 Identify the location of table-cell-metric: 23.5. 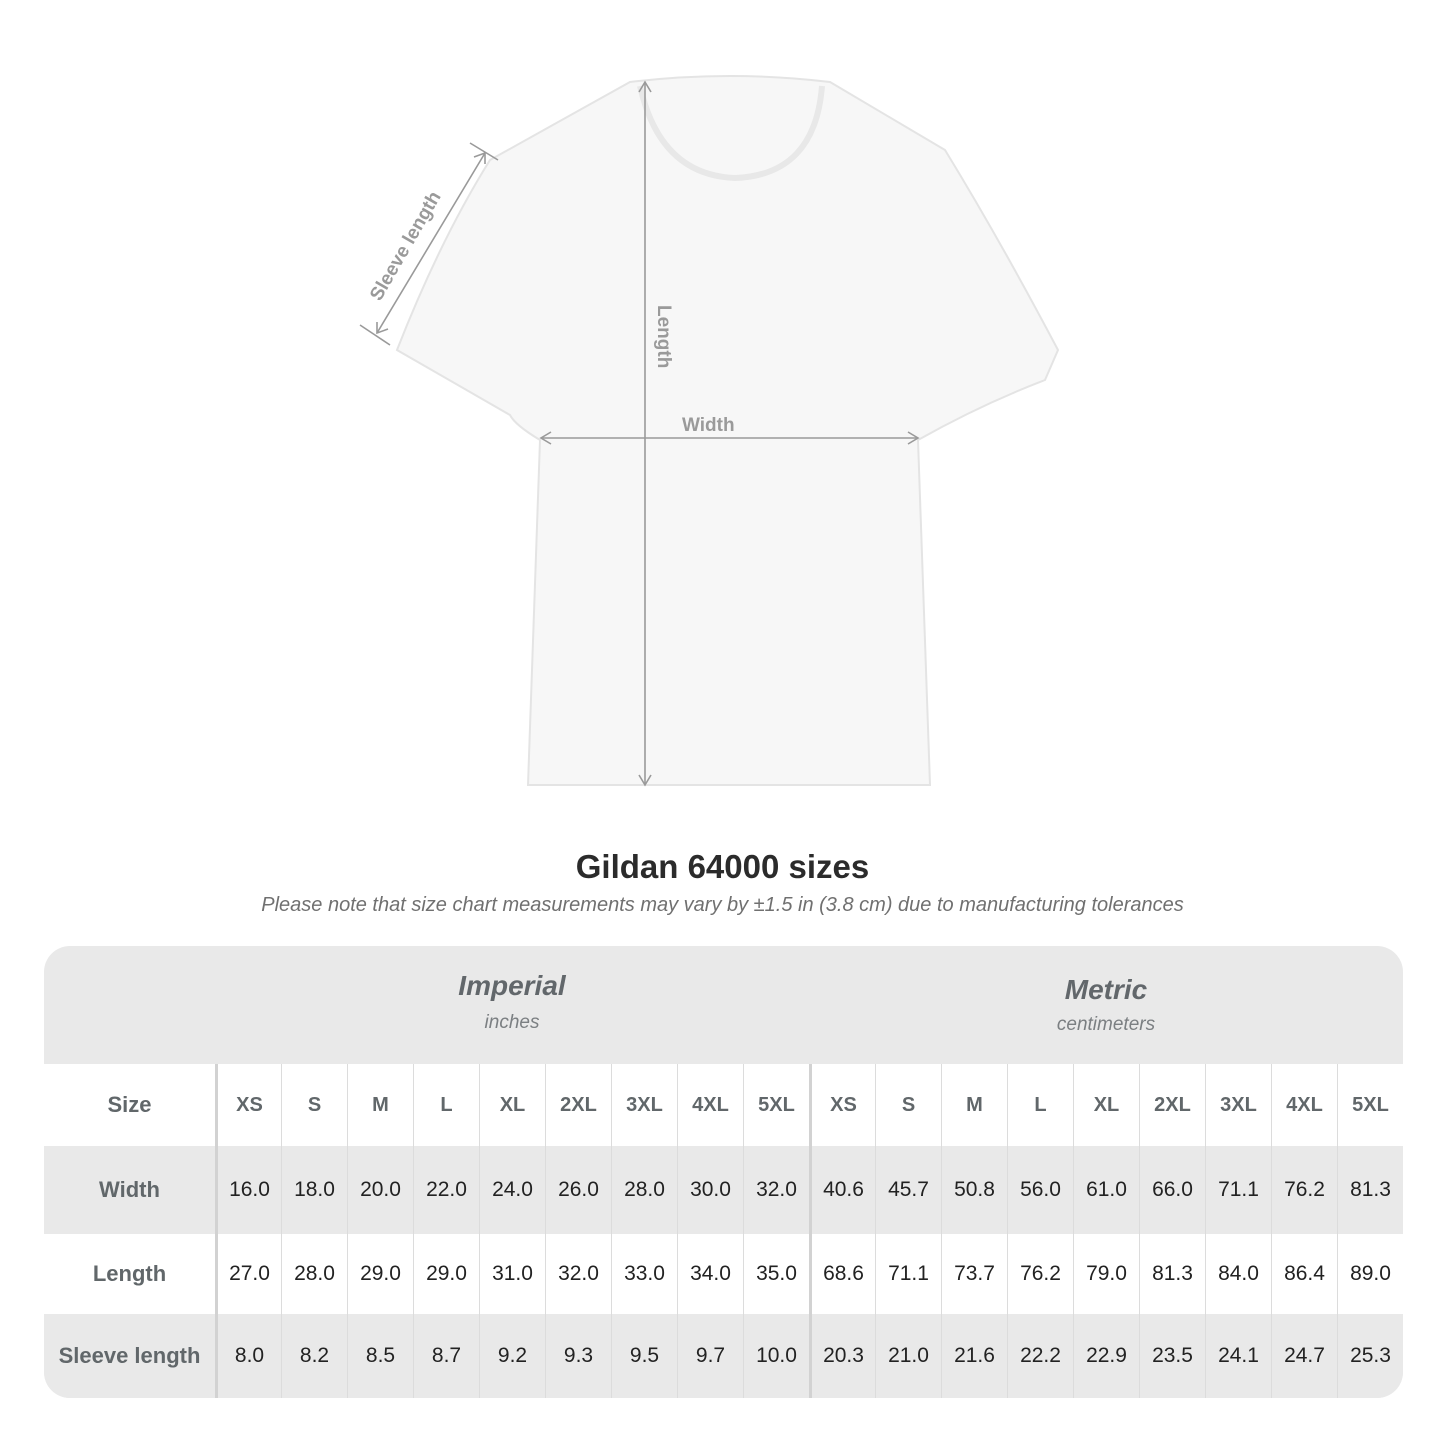
(1172, 1356).